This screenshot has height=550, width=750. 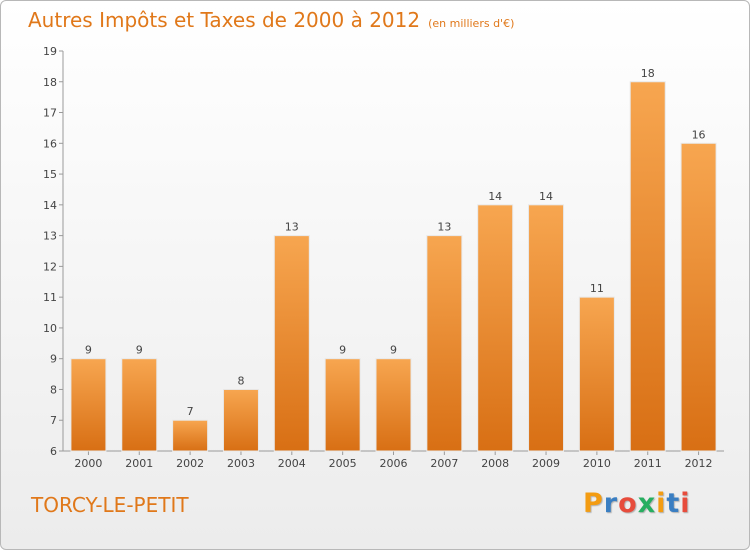 What do you see at coordinates (647, 503) in the screenshot?
I see `logo-letter: x` at bounding box center [647, 503].